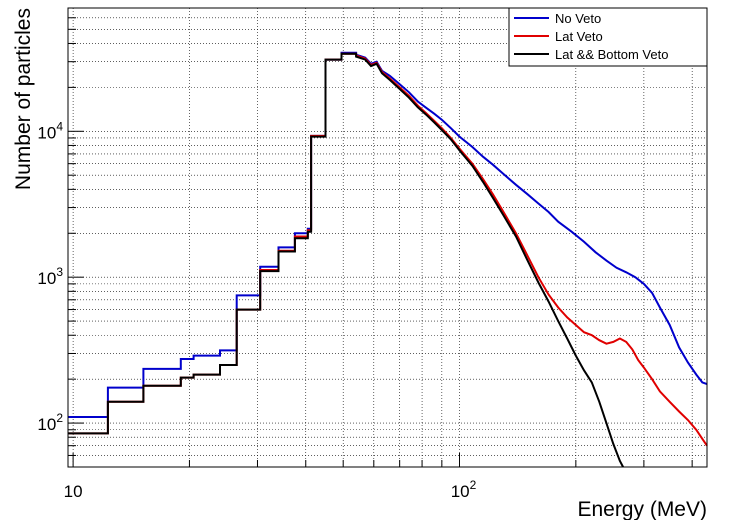 The image size is (730, 520). Describe the element at coordinates (578, 18) in the screenshot. I see `legend-label-0: No Veto` at that location.